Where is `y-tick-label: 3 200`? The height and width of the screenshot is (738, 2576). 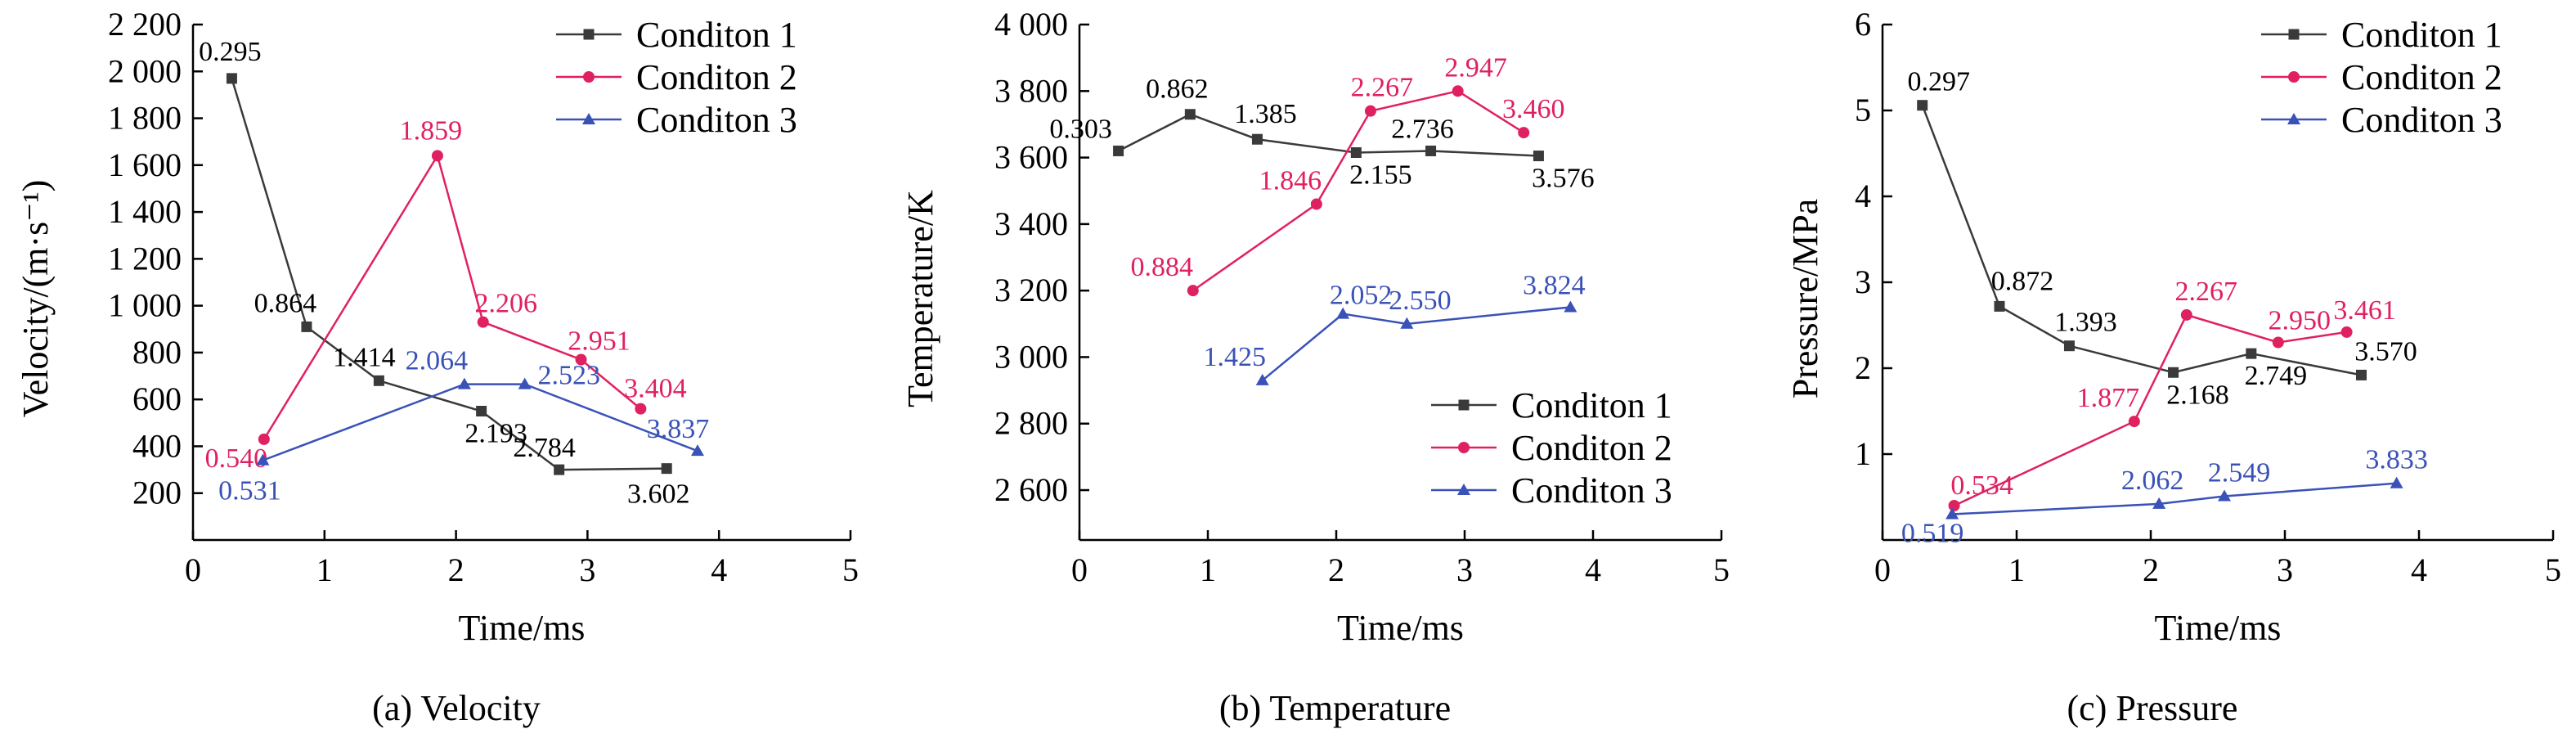 y-tick-label: 3 200 is located at coordinates (1031, 290).